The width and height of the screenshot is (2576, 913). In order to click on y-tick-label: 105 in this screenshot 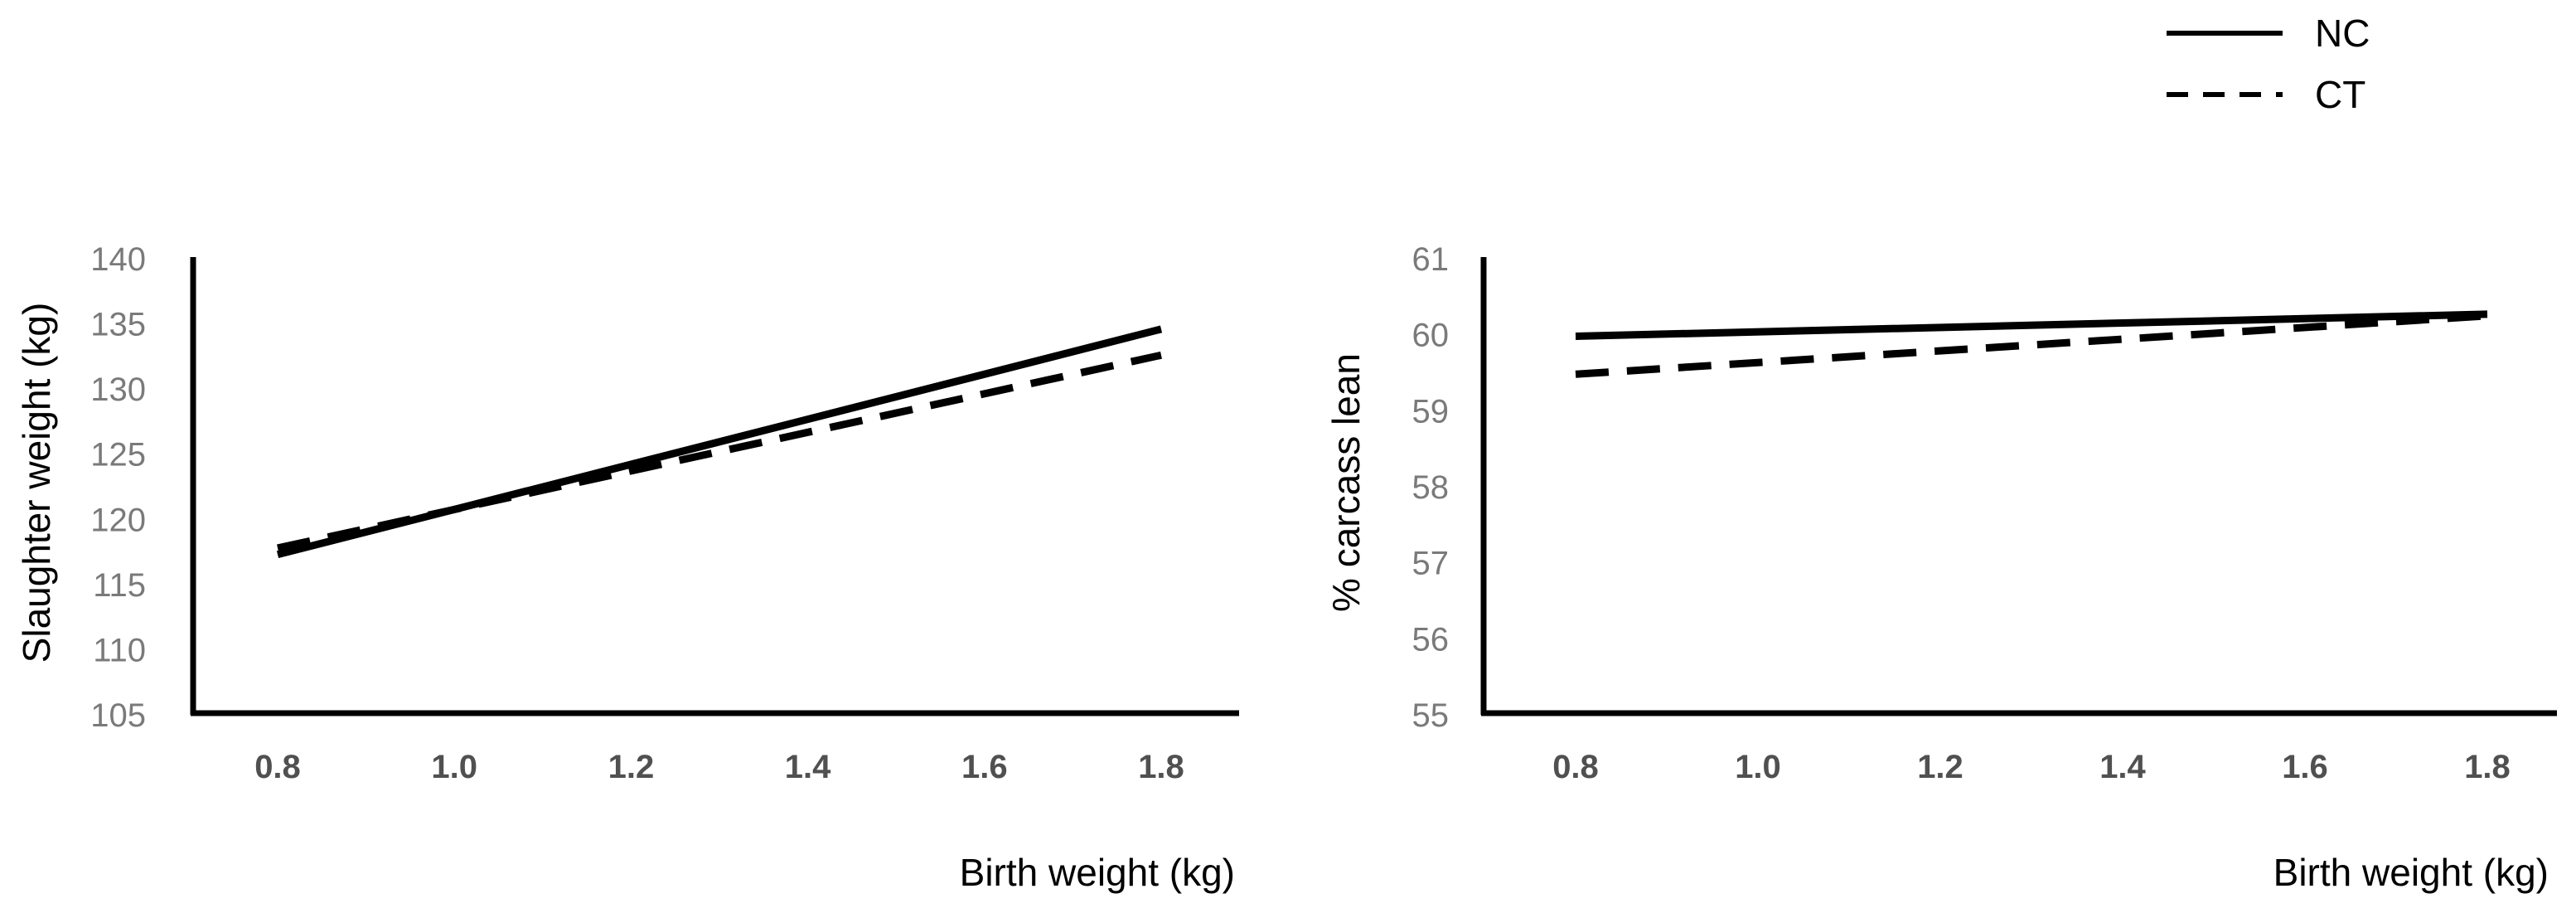, I will do `click(118, 715)`.